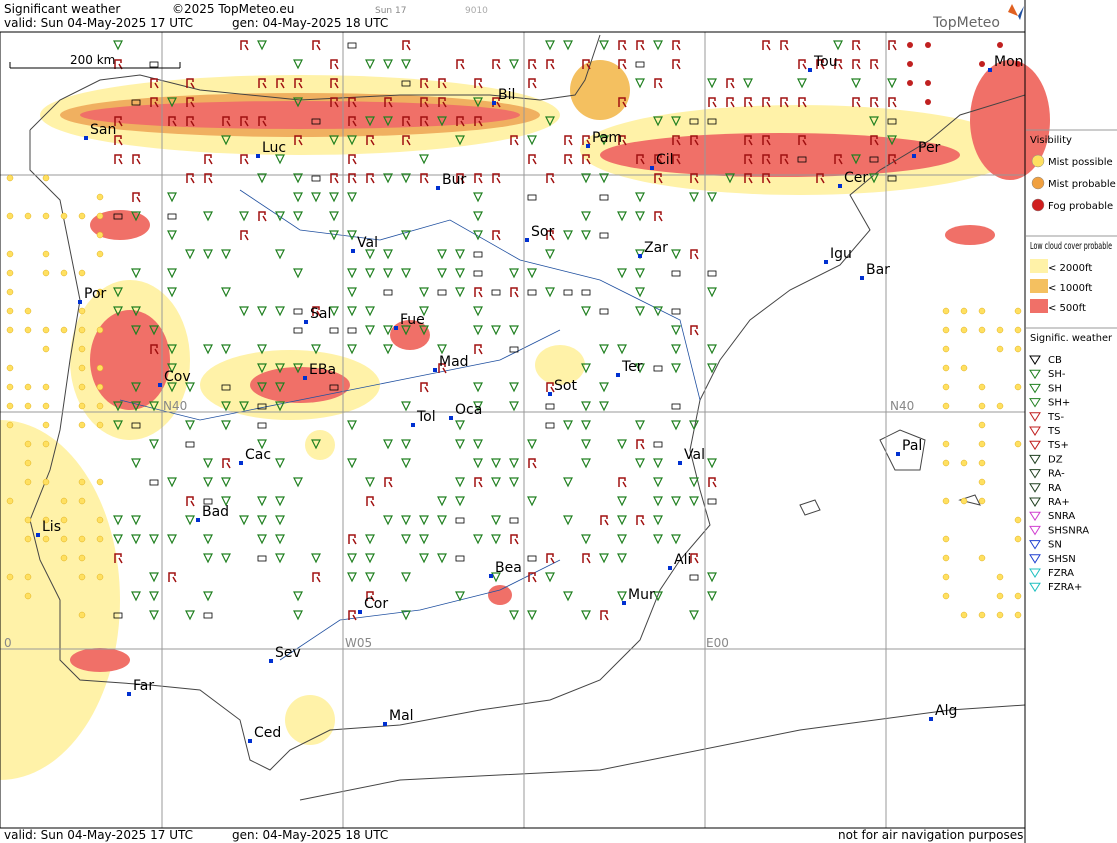  What do you see at coordinates (215, 512) in the screenshot?
I see `city-label: Bad` at bounding box center [215, 512].